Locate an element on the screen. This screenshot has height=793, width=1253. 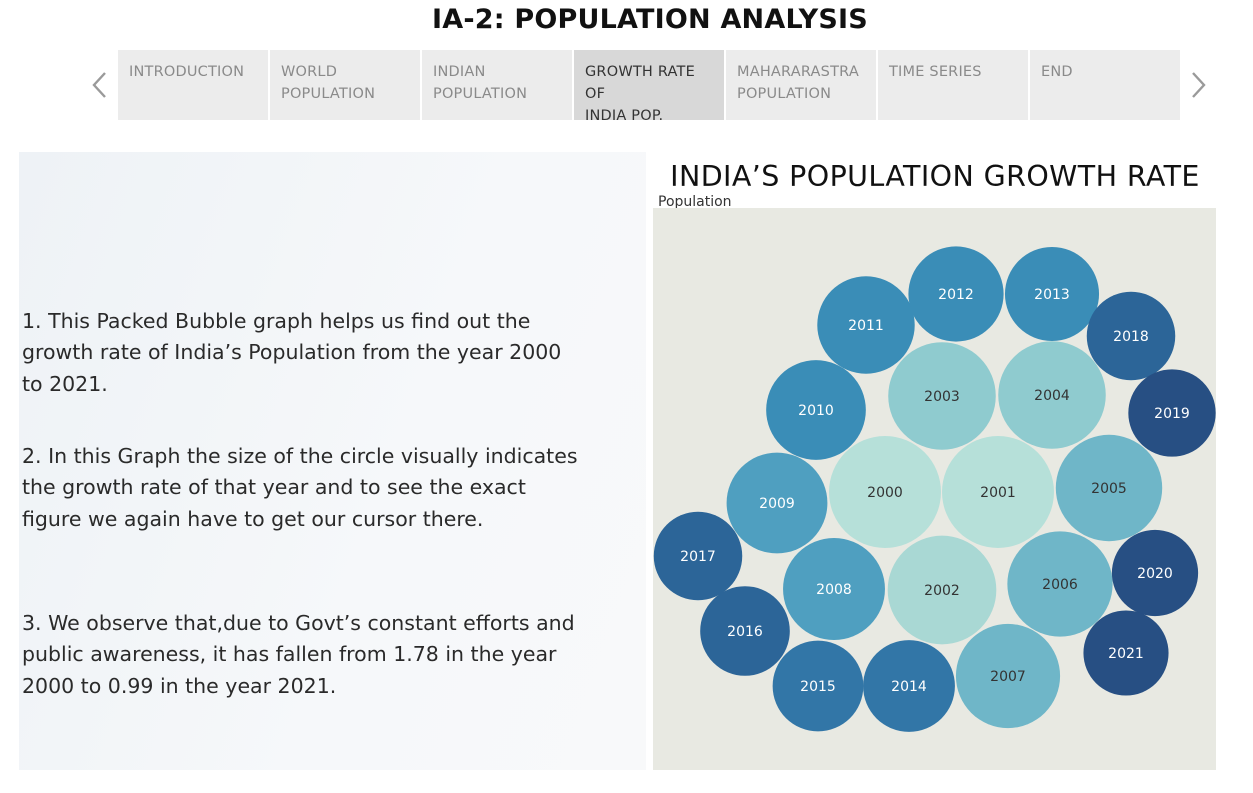
bubble-label-2021: 2021 is located at coordinates (1126, 654).